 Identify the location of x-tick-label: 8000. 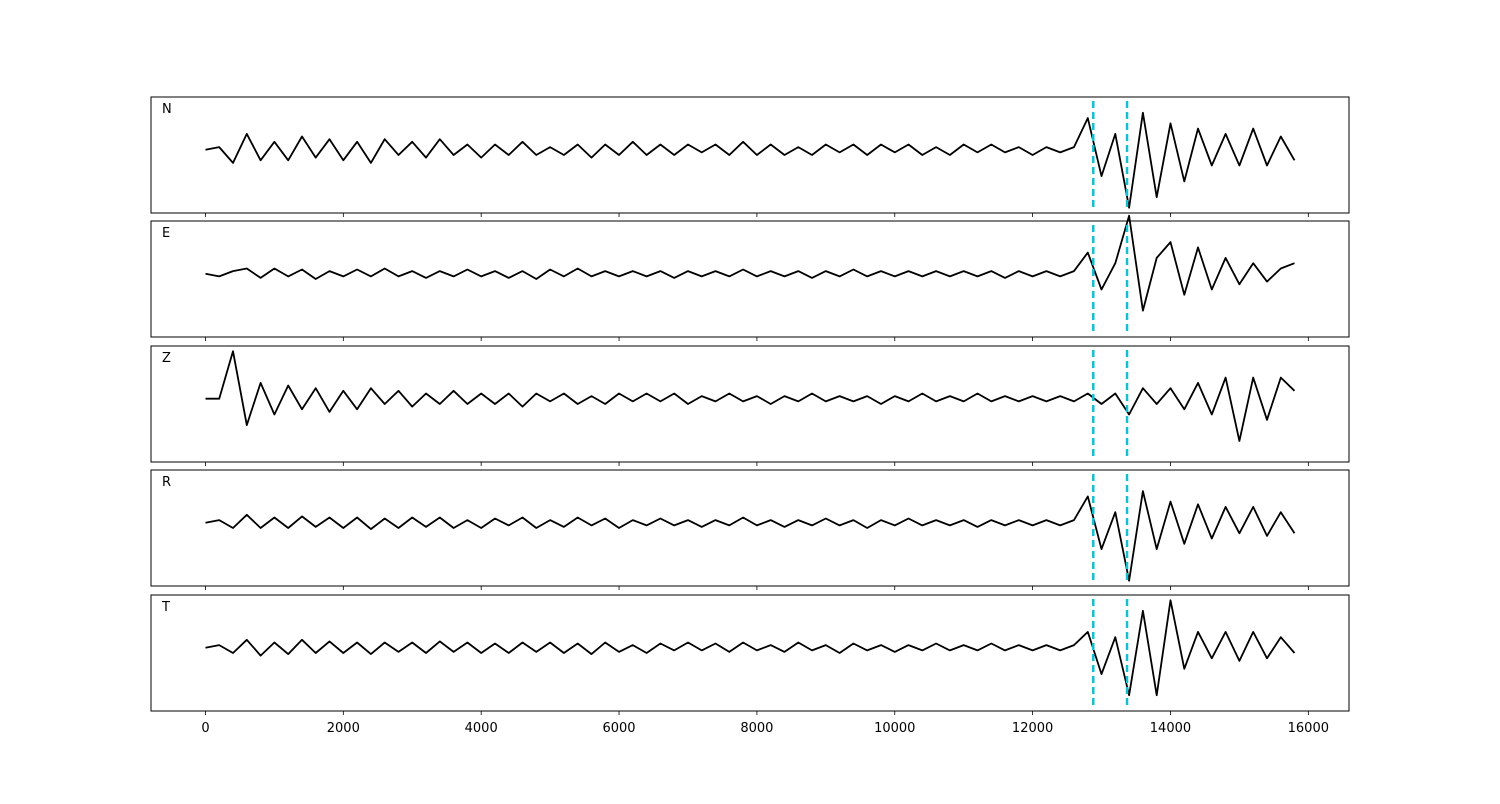
(756, 728).